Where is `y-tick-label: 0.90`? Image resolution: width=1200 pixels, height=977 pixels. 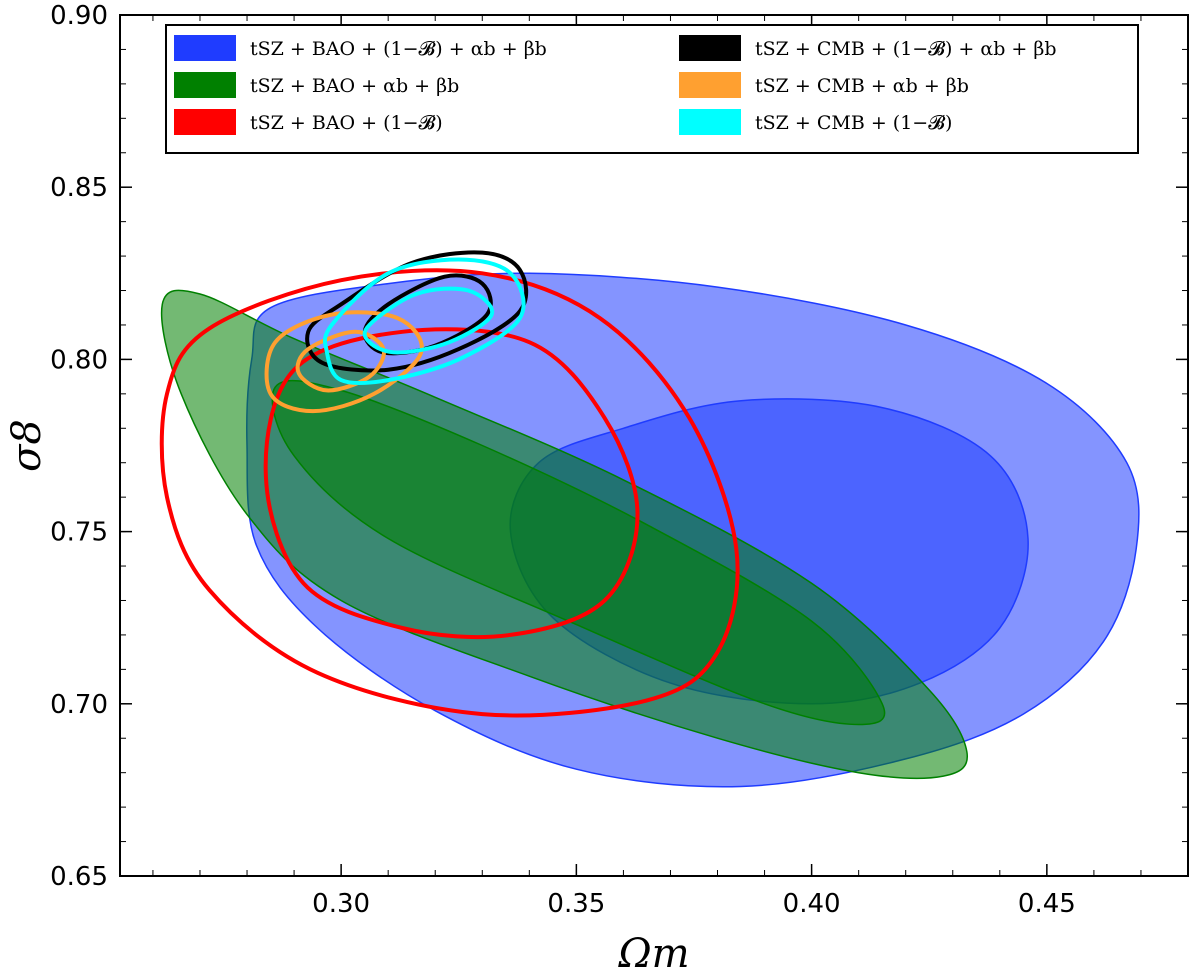
y-tick-label: 0.90 is located at coordinates (79, 16).